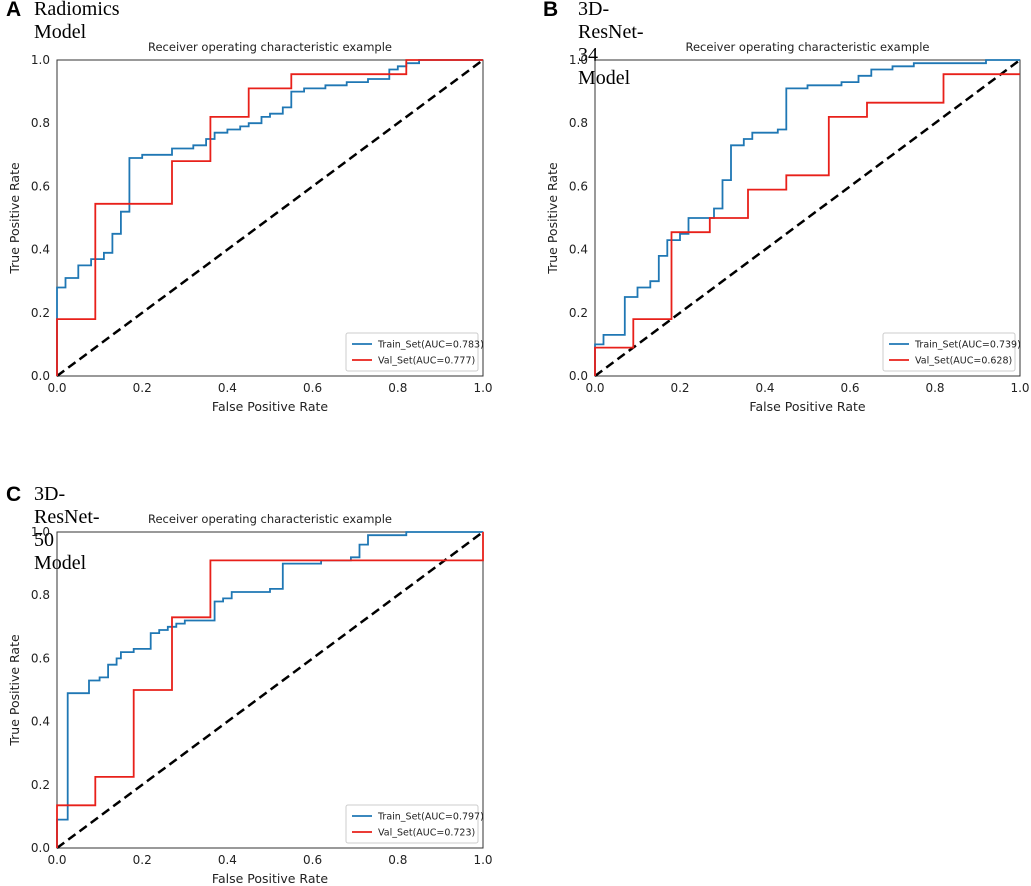 The height and width of the screenshot is (886, 1031). I want to click on legend-label: Val_Set(AUC=0.628), so click(963, 361).